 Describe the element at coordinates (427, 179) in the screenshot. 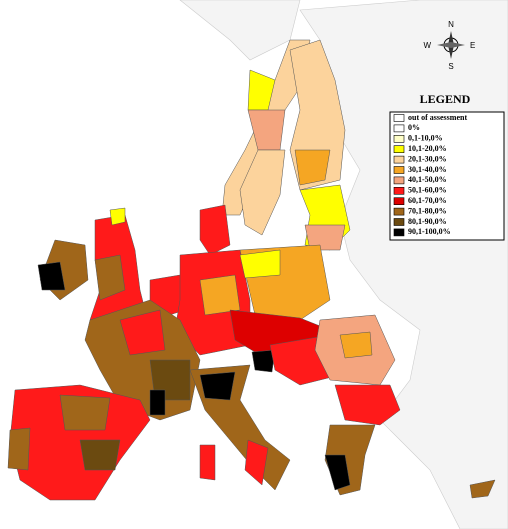

I see `legend-label: 40,1-50,0%` at that location.